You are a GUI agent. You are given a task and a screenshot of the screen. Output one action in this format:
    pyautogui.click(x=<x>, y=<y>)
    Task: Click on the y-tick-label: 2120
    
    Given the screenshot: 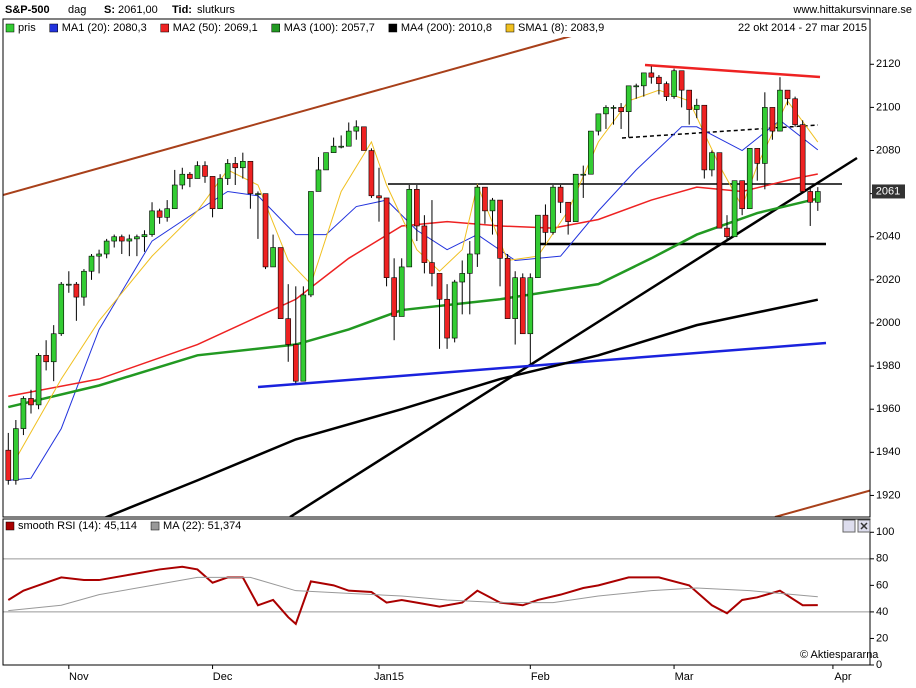 What is the action you would take?
    pyautogui.click(x=888, y=64)
    